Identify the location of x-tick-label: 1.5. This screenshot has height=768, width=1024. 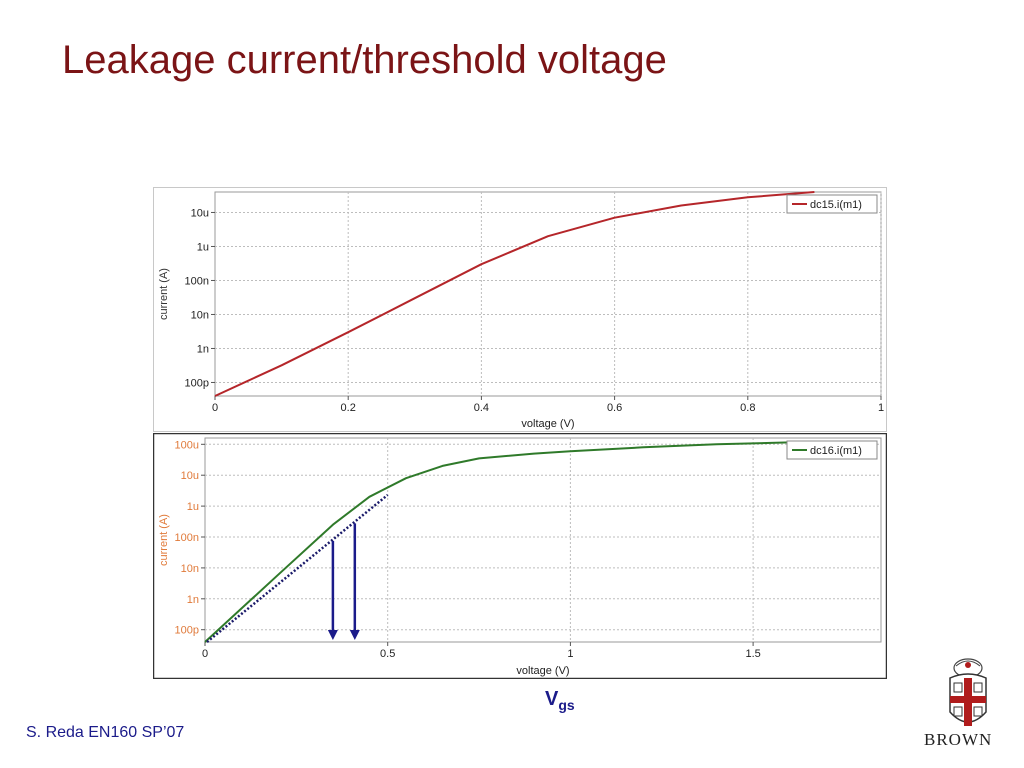
(752, 654).